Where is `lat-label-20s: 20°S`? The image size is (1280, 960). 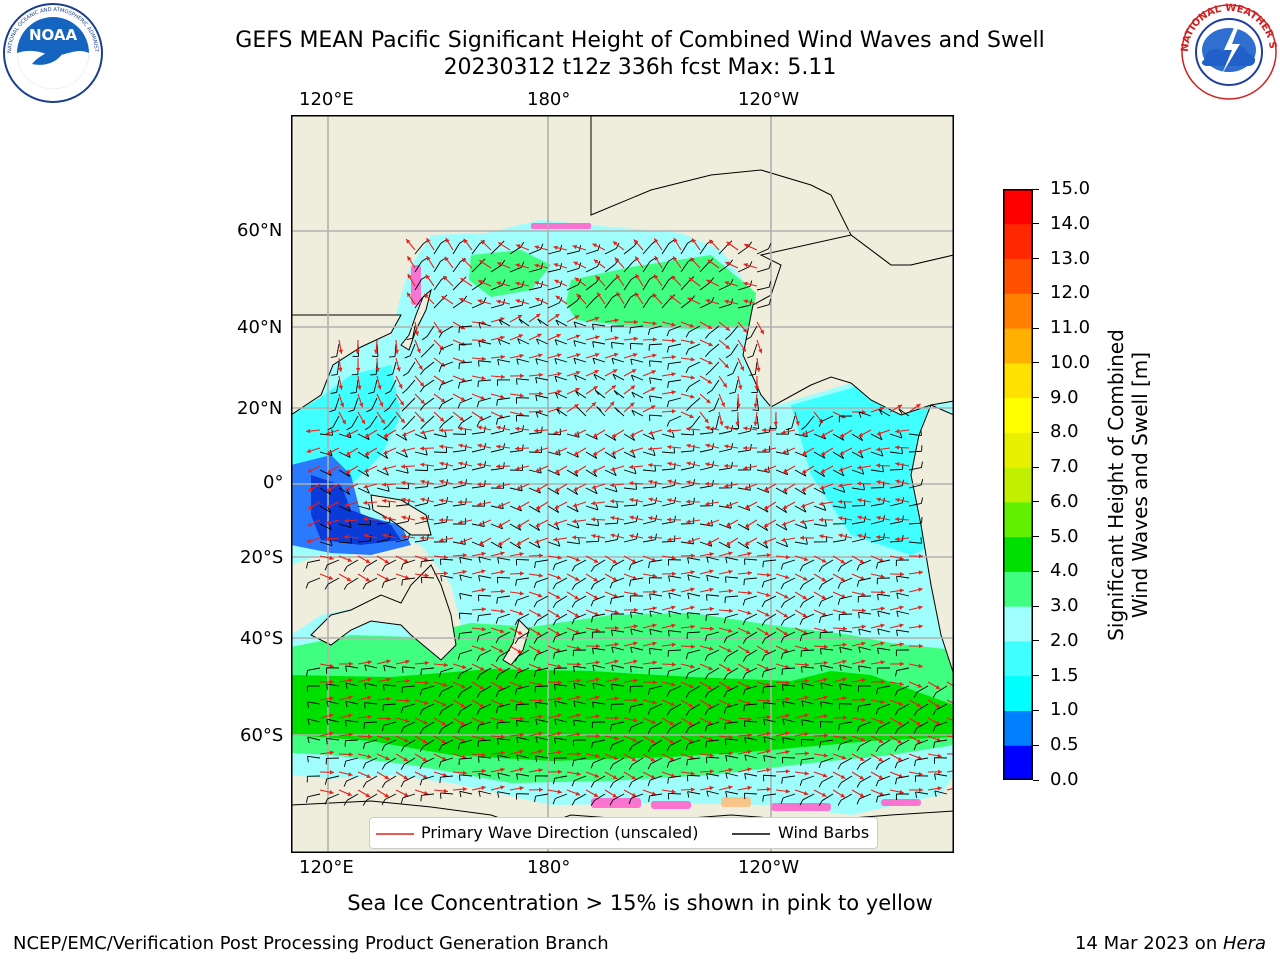 lat-label-20s: 20°S is located at coordinates (262, 557).